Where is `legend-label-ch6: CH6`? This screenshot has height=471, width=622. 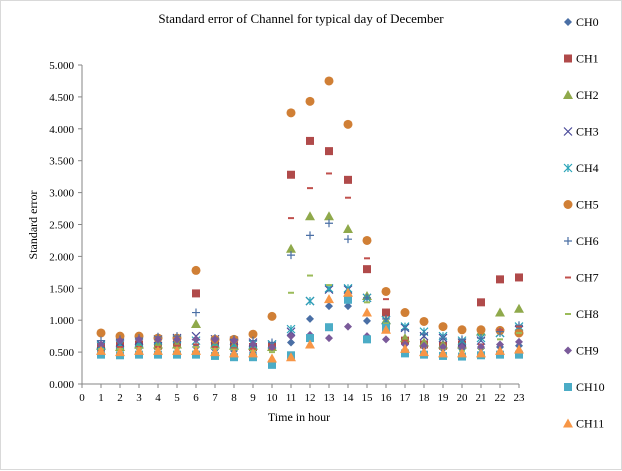
legend-label-ch6: CH6 is located at coordinates (587, 241).